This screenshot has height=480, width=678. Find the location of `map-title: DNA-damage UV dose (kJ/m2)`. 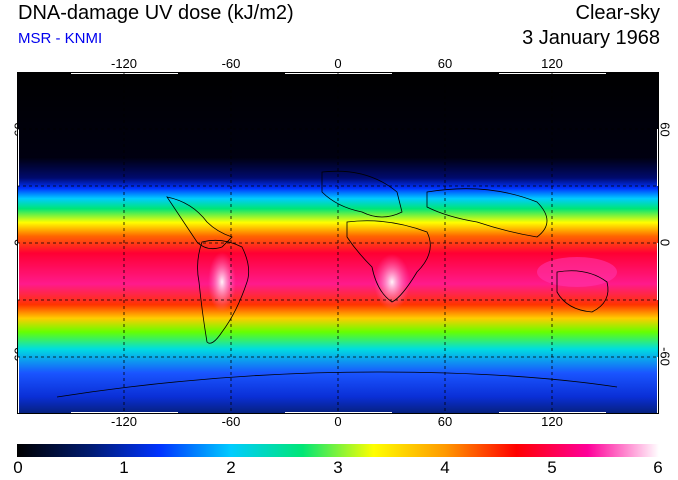

map-title: DNA-damage UV dose (kJ/m2) is located at coordinates (156, 13).